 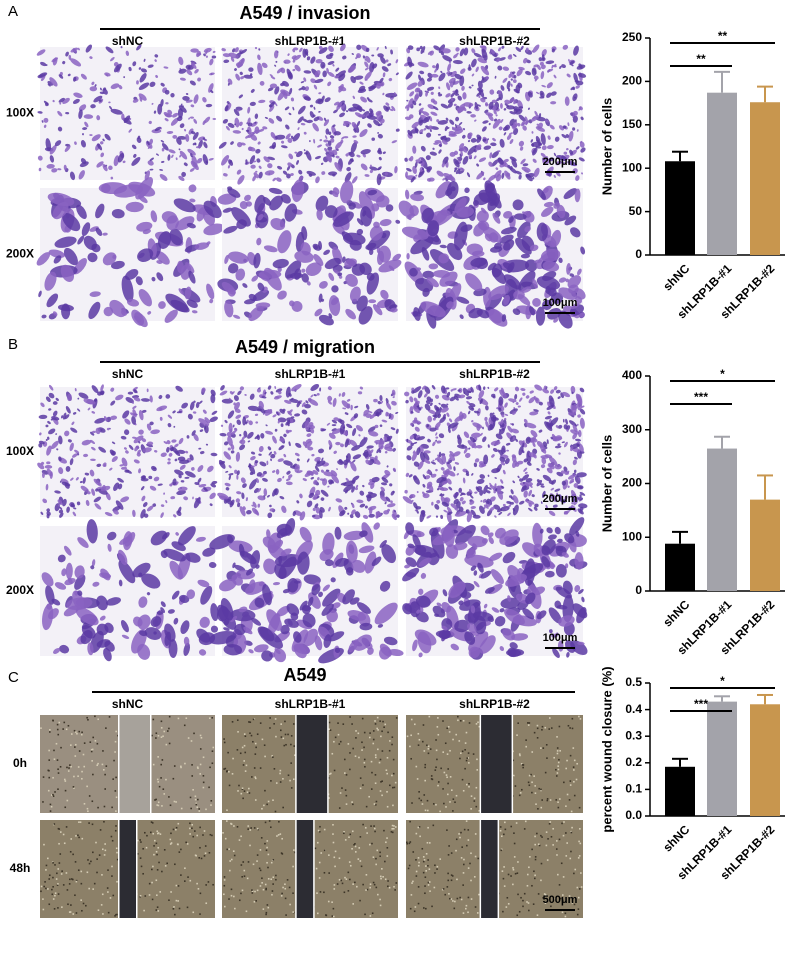 What do you see at coordinates (183, 174) in the screenshot?
I see `cell` at bounding box center [183, 174].